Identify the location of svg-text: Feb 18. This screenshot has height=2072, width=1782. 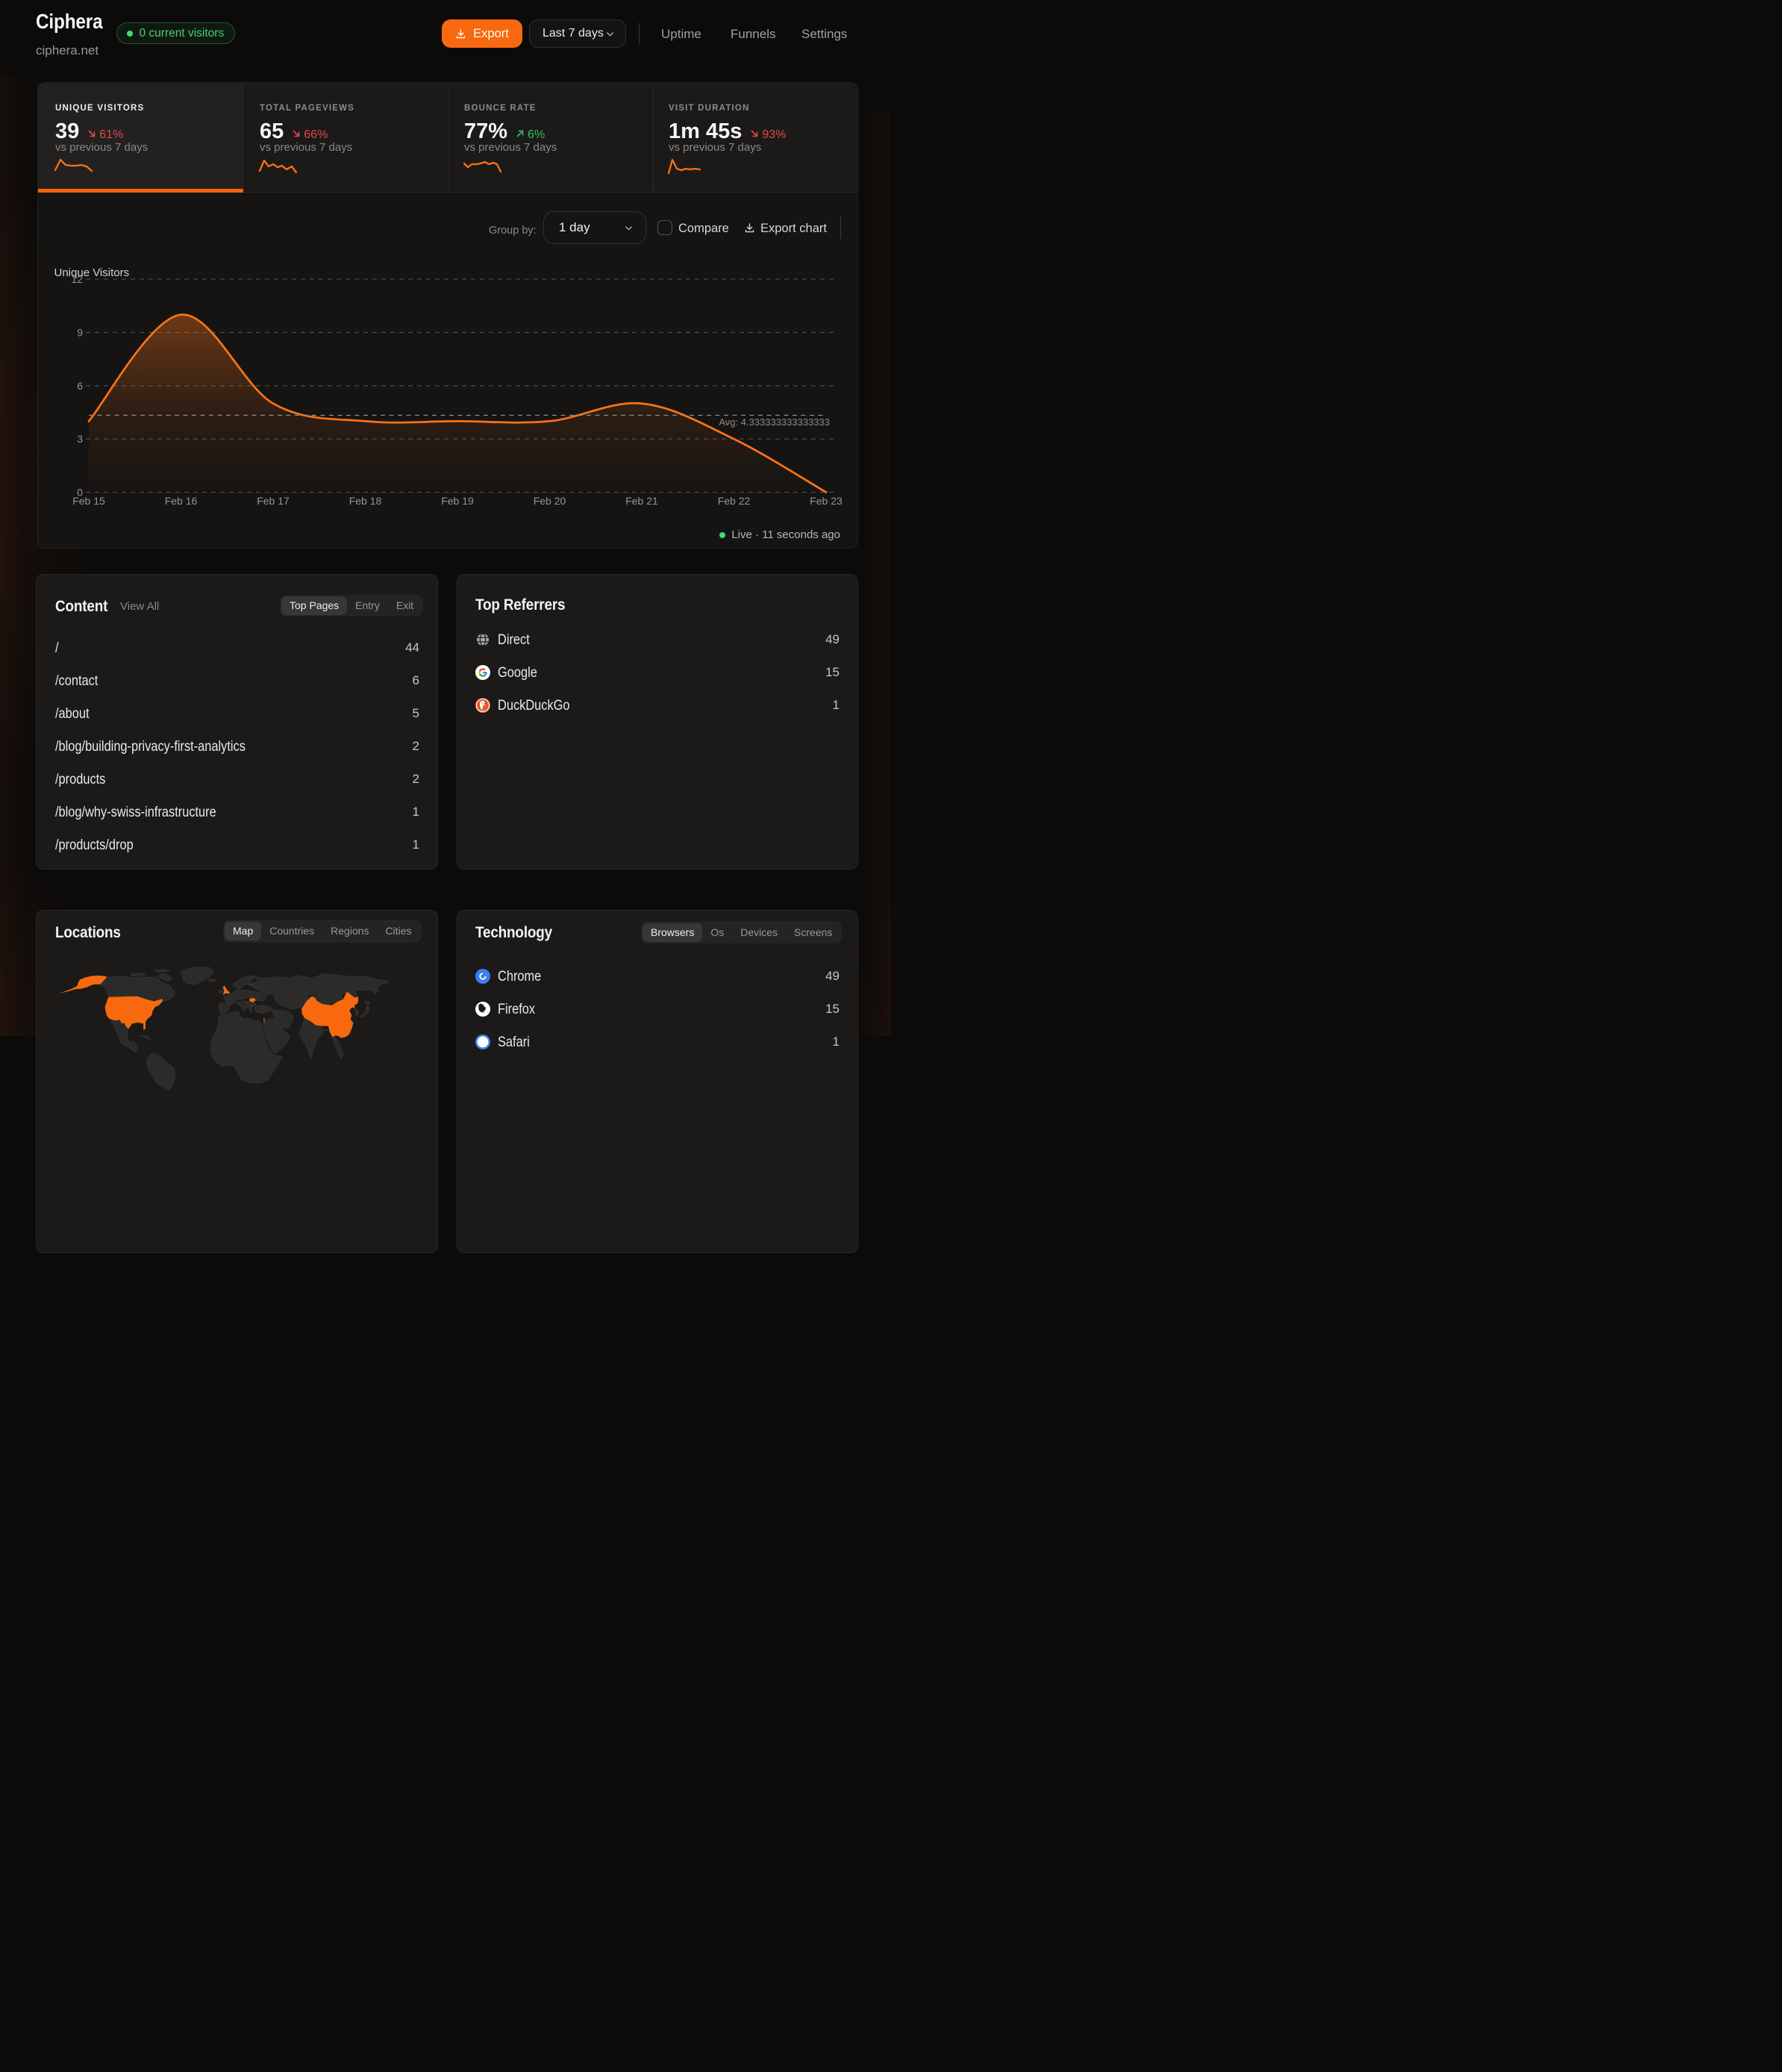
(365, 501).